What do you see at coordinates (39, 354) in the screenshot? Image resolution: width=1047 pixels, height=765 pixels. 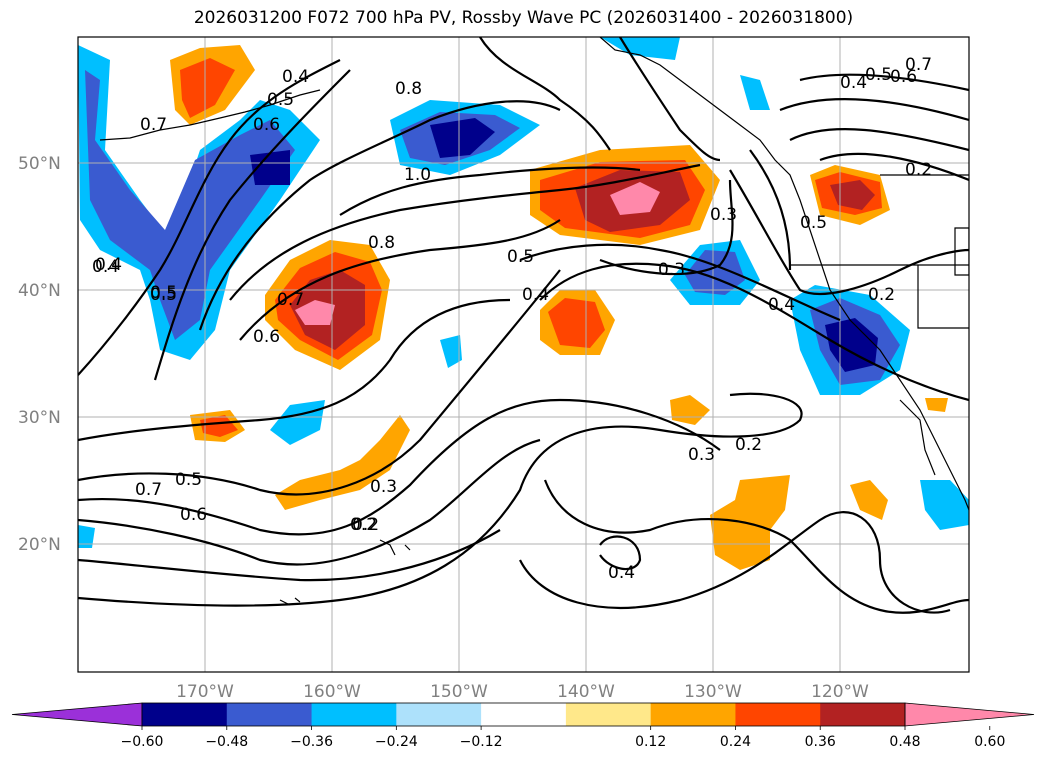 I see `lat-labels: 50°N 40°N 30°N 20°N` at bounding box center [39, 354].